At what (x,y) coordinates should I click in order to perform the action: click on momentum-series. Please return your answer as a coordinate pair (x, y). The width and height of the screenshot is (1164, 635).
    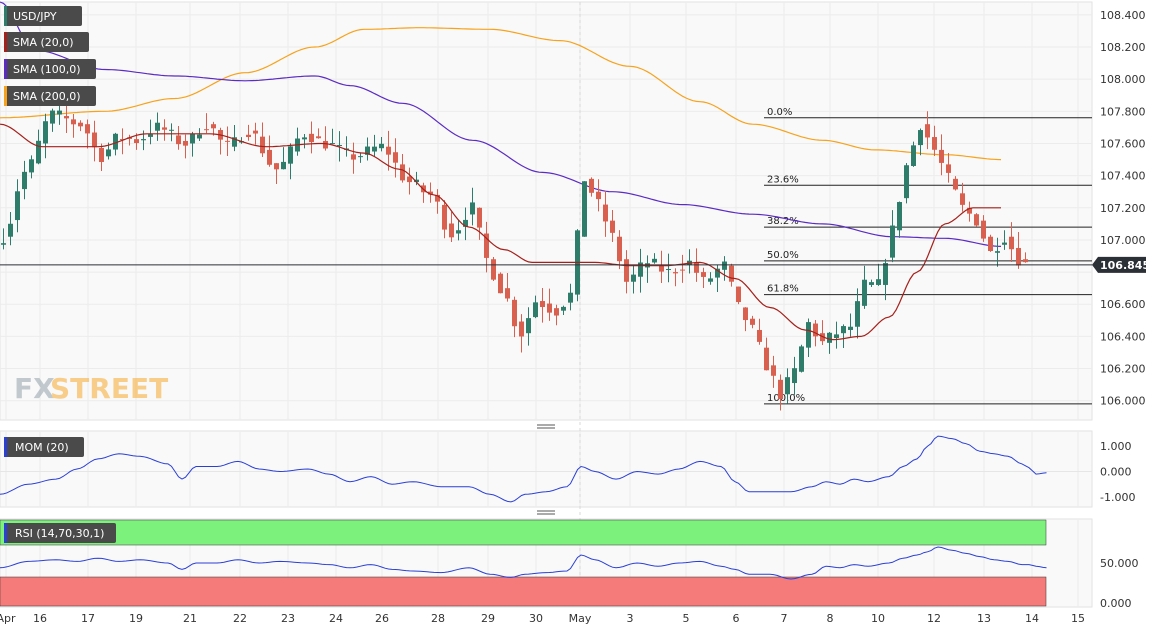
    Looking at the image, I should click on (546, 469).